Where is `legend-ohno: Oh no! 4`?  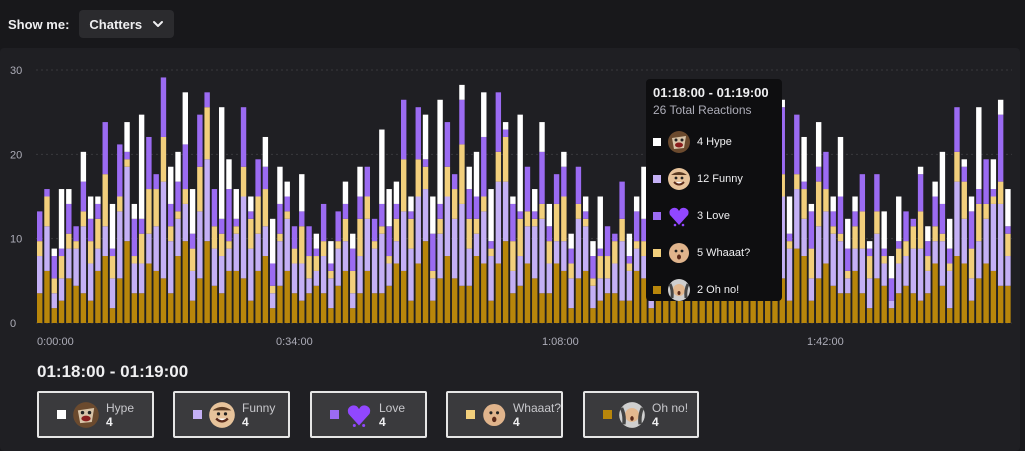 legend-ohno: Oh no! 4 is located at coordinates (641, 414).